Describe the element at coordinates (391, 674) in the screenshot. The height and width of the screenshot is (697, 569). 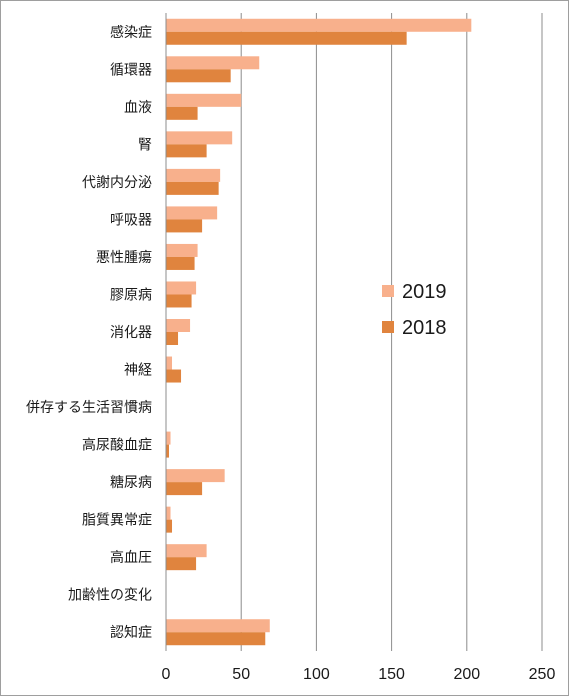
I see `x-tick-label: 150` at that location.